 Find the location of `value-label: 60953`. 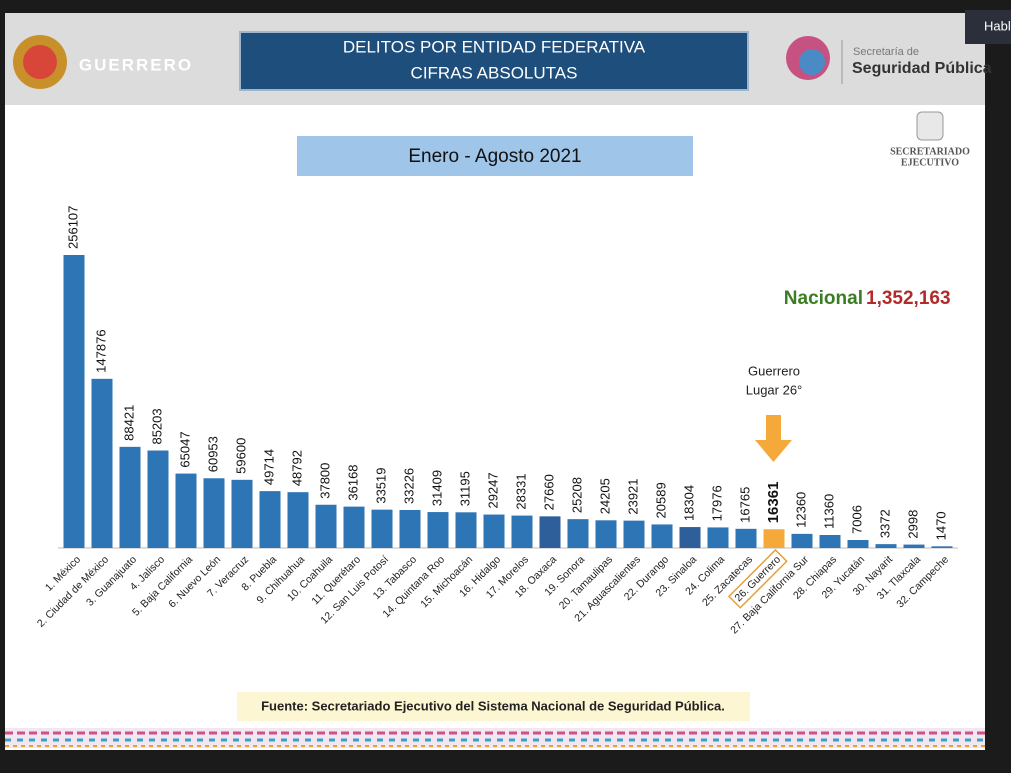

value-label: 60953 is located at coordinates (212, 454).